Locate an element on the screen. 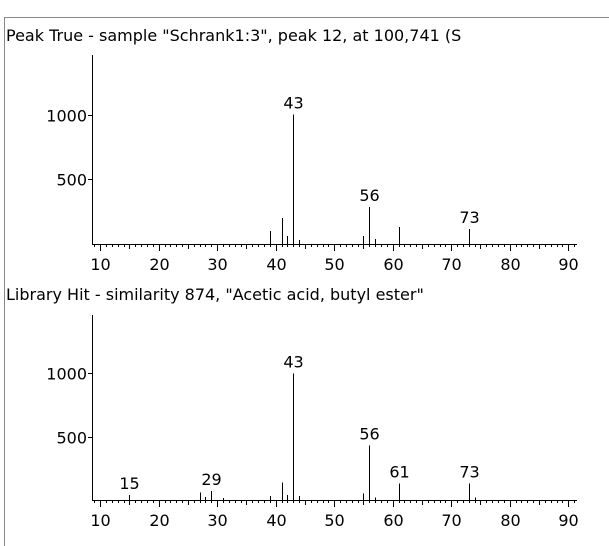 The width and height of the screenshot is (609, 546). peak-label: 15 is located at coordinates (129, 483).